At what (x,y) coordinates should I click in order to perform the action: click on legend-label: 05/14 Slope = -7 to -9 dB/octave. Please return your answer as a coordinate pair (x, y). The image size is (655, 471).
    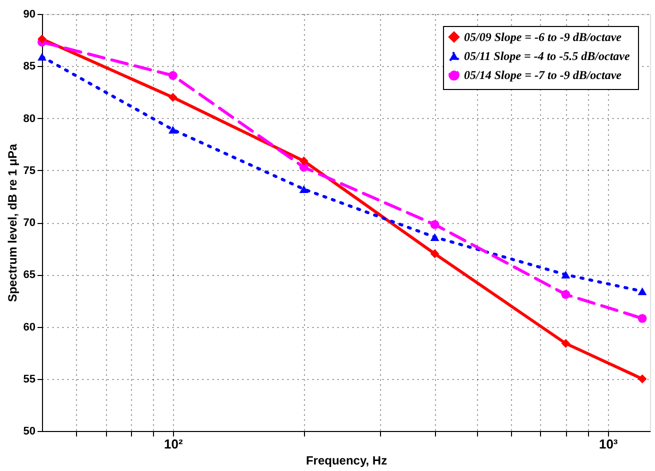
    Looking at the image, I should click on (543, 75).